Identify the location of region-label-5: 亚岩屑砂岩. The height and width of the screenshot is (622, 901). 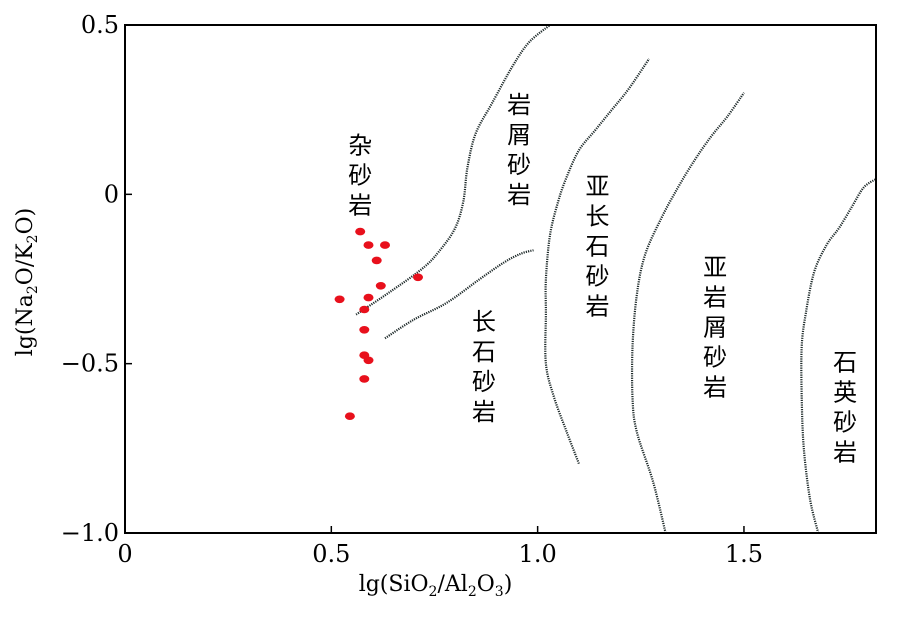
(715, 328).